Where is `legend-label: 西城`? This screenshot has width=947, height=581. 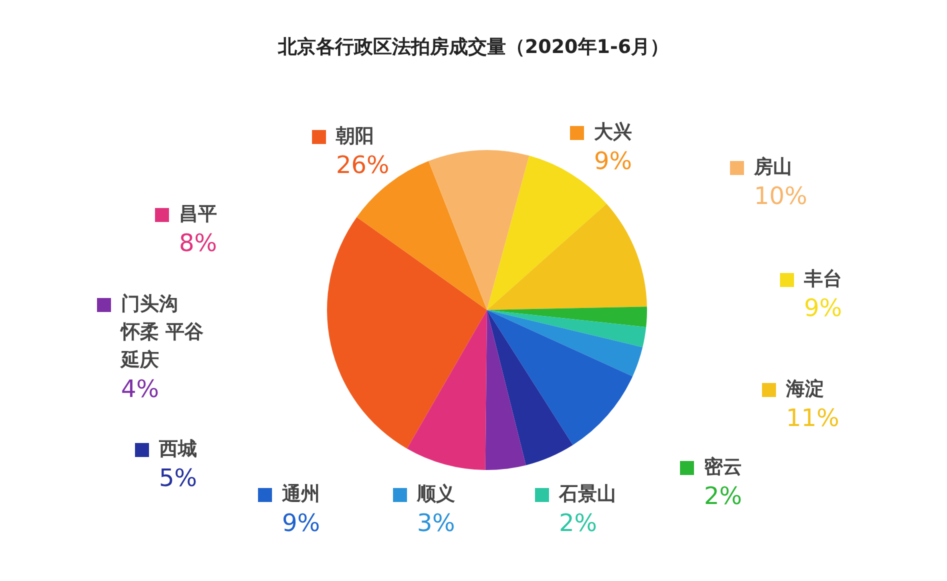
legend-label: 西城 is located at coordinates (177, 449).